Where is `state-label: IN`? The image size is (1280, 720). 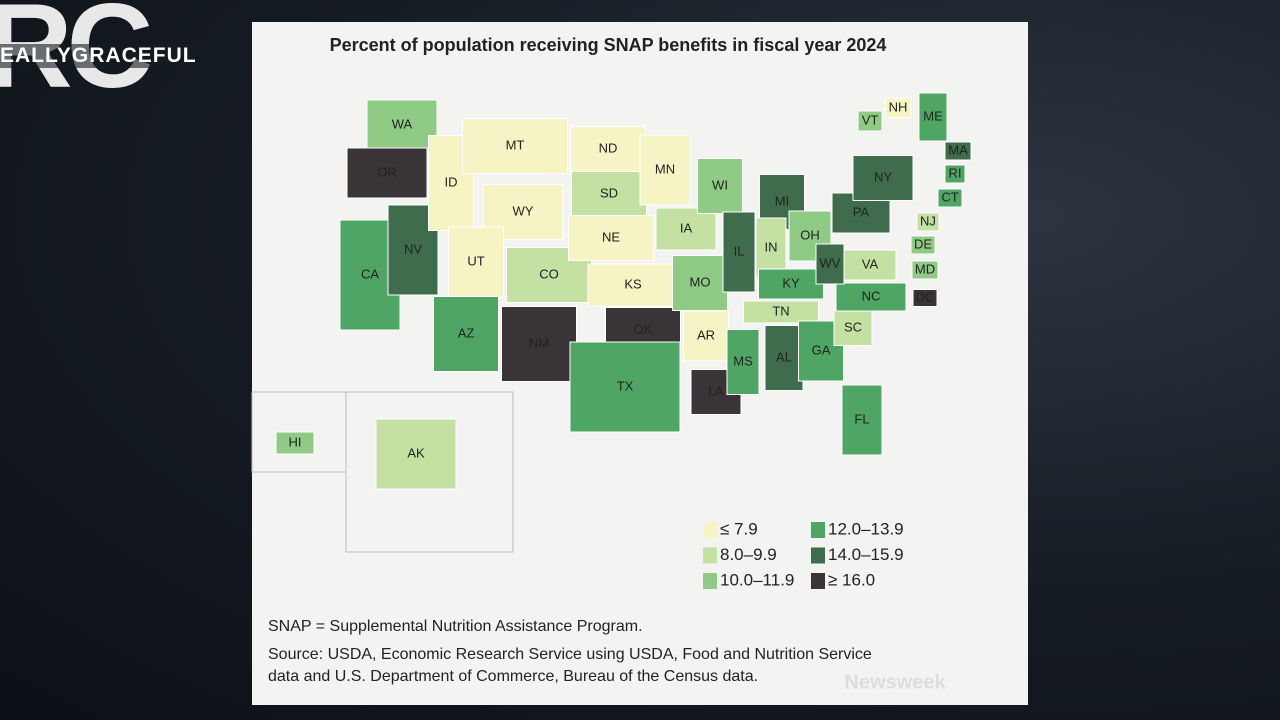
state-label: IN is located at coordinates (771, 246).